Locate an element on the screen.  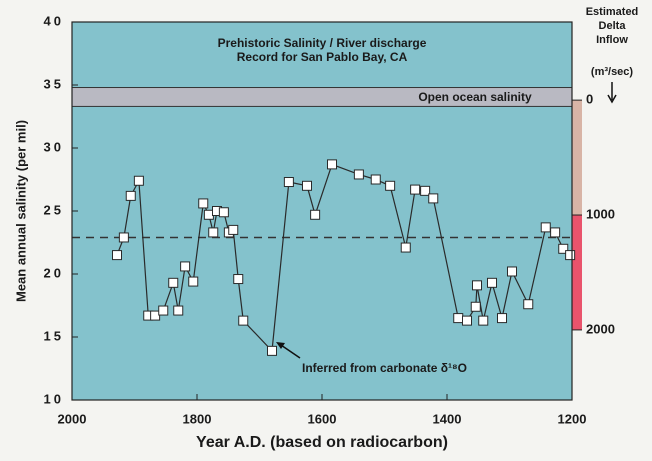
x-tick-label: 1200 is located at coordinates (572, 418).